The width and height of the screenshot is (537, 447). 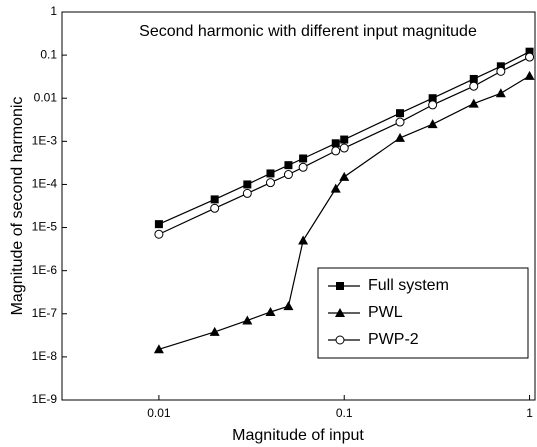 I want to click on x-axis-label: Magnitude of input, so click(x=298, y=435).